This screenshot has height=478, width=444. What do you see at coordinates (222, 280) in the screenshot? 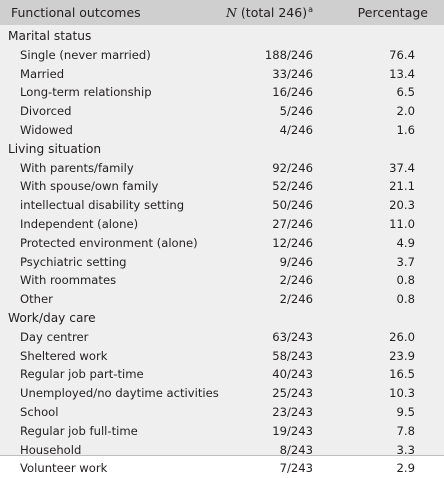
I see `table-row: With roommates 2/246 0.8` at bounding box center [222, 280].